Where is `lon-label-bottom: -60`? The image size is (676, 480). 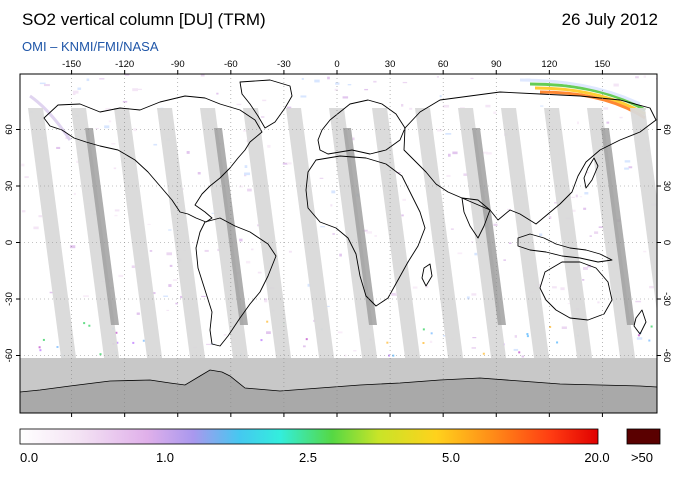 lon-label-bottom: -60 is located at coordinates (231, 419).